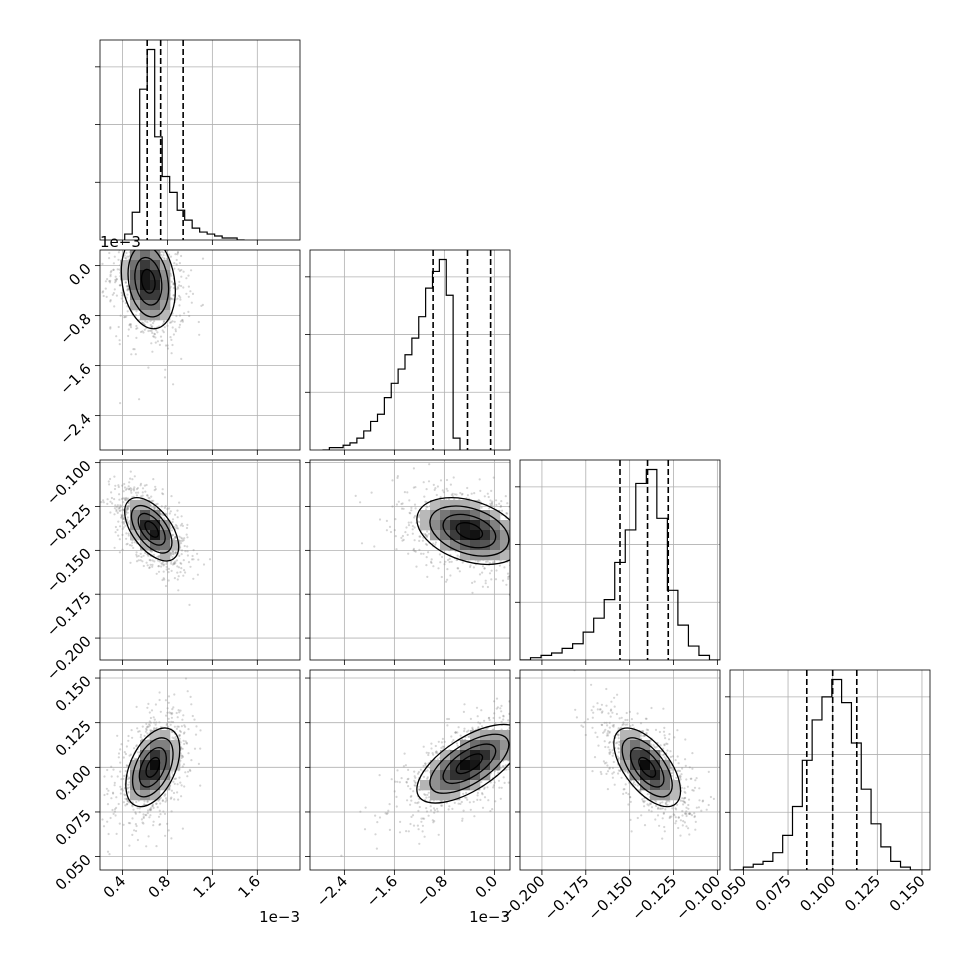  Describe the element at coordinates (618, 562) in the screenshot. I see `hist-panel-p2` at that location.